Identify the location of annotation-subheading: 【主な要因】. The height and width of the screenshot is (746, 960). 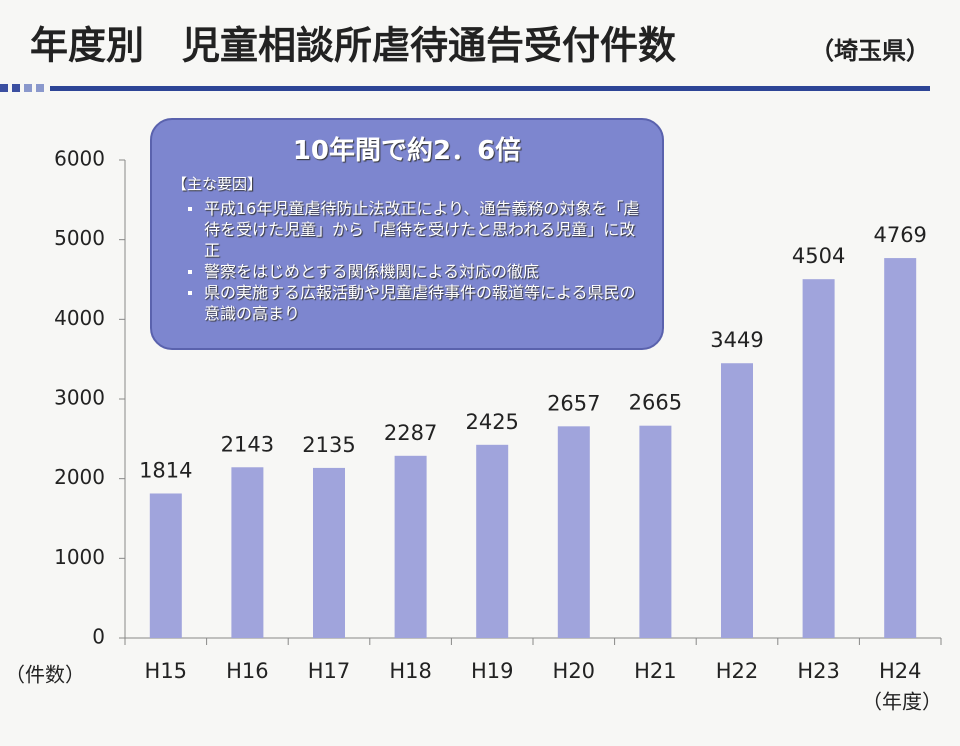
(217, 184).